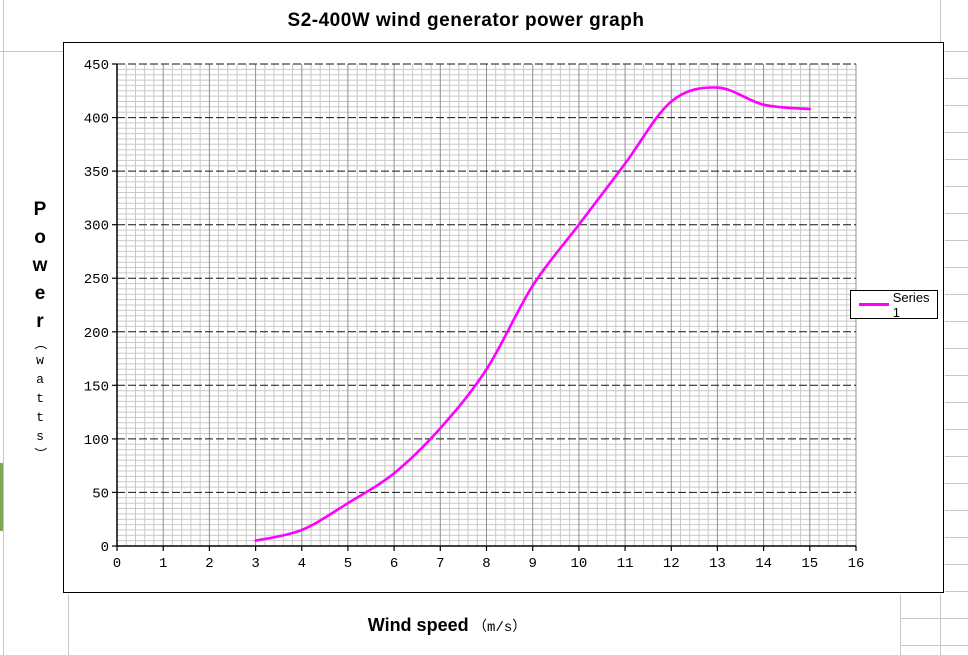  I want to click on chart-title: S2-400W wind generator power graph, so click(466, 20).